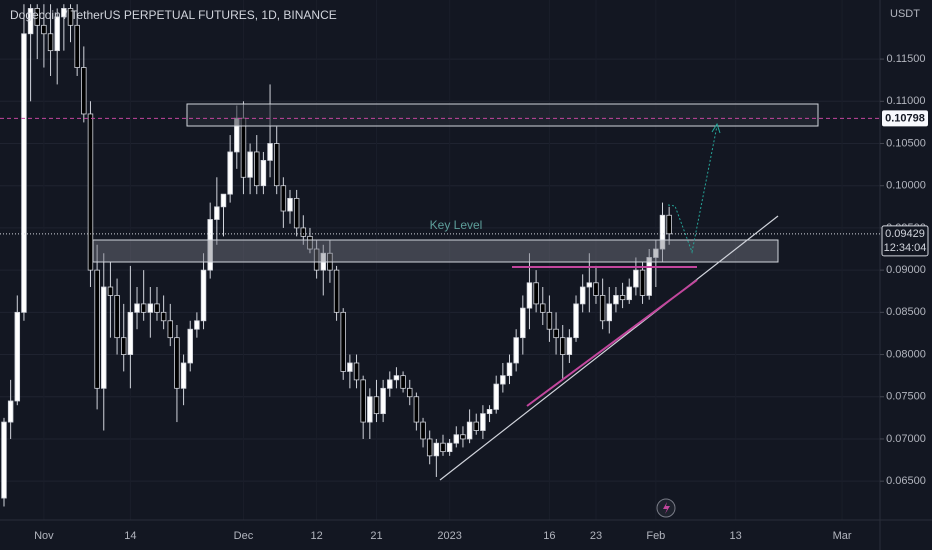  What do you see at coordinates (435, 251) in the screenshot?
I see `key-level-zone` at bounding box center [435, 251].